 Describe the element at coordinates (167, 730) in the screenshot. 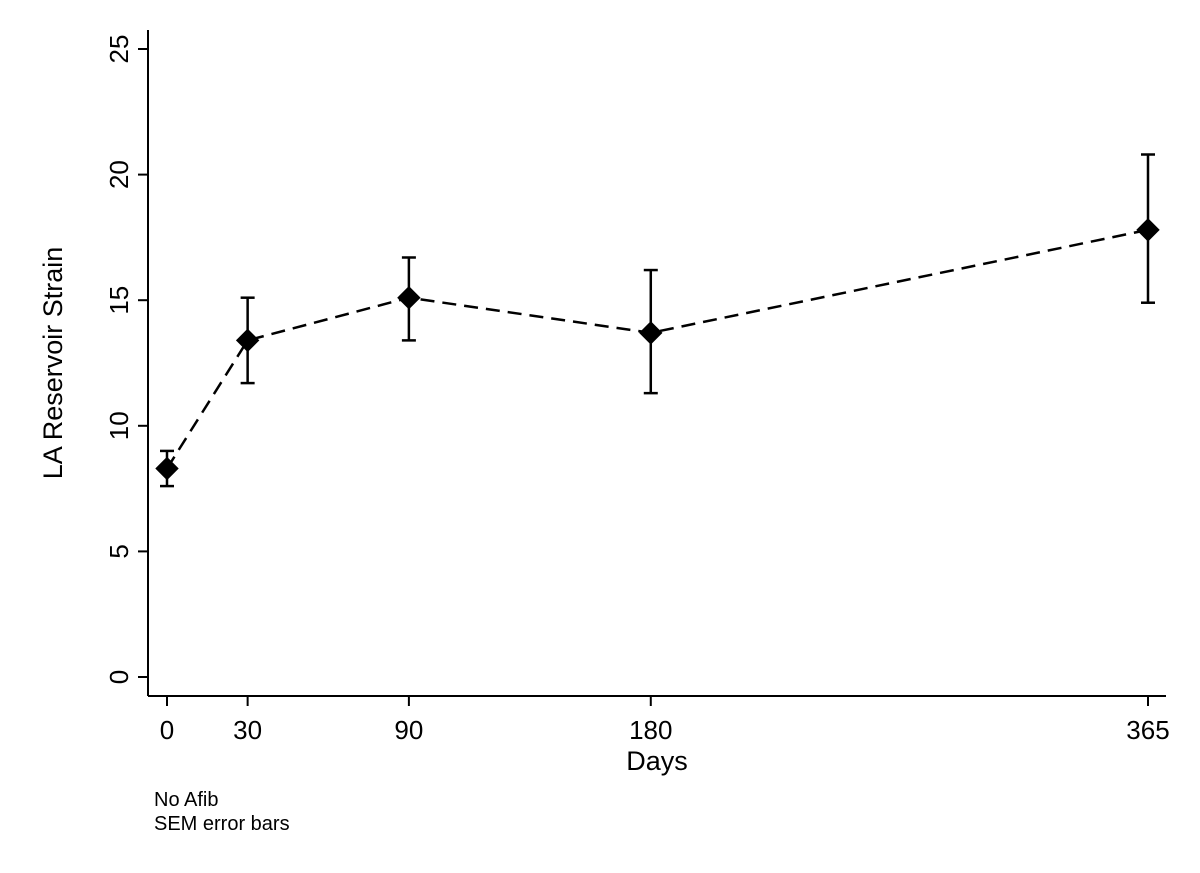

I see `x-tick-label: 0` at that location.